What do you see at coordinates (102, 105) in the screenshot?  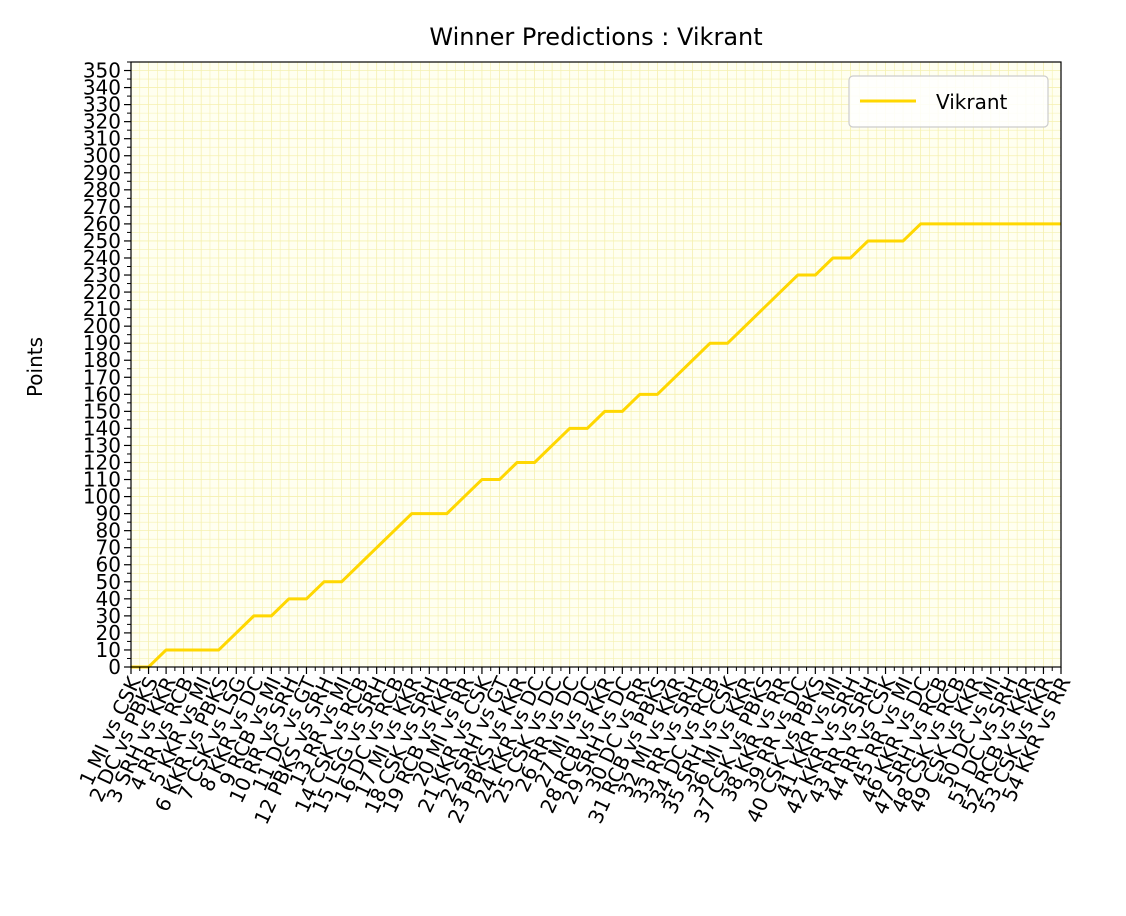 I see `y-tick-label: 330` at bounding box center [102, 105].